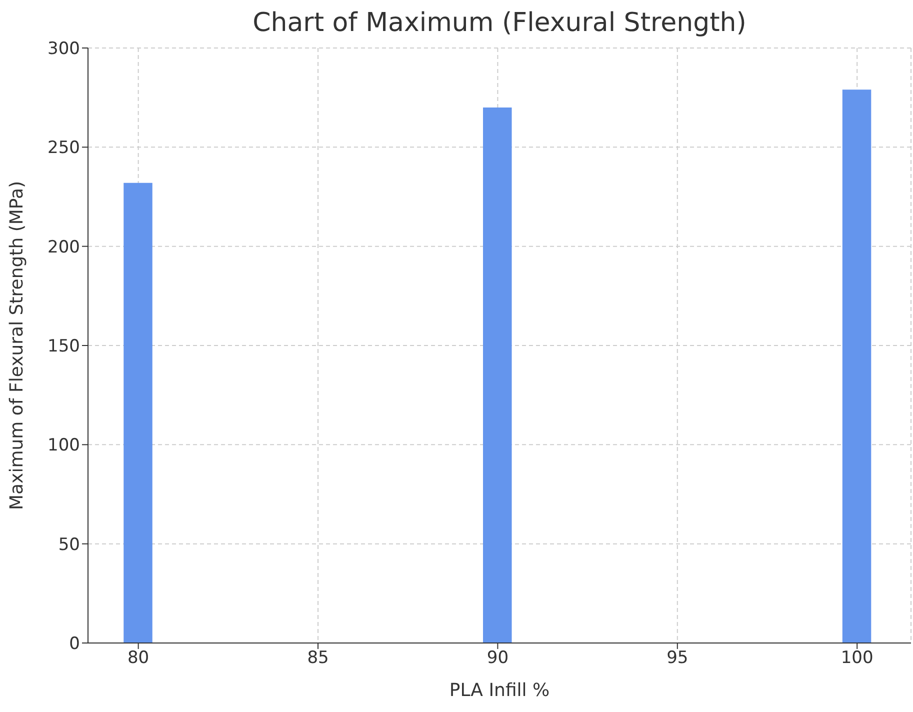 Image resolution: width=913 pixels, height=712 pixels. What do you see at coordinates (69, 544) in the screenshot?
I see `y-tick-label: 50` at bounding box center [69, 544].